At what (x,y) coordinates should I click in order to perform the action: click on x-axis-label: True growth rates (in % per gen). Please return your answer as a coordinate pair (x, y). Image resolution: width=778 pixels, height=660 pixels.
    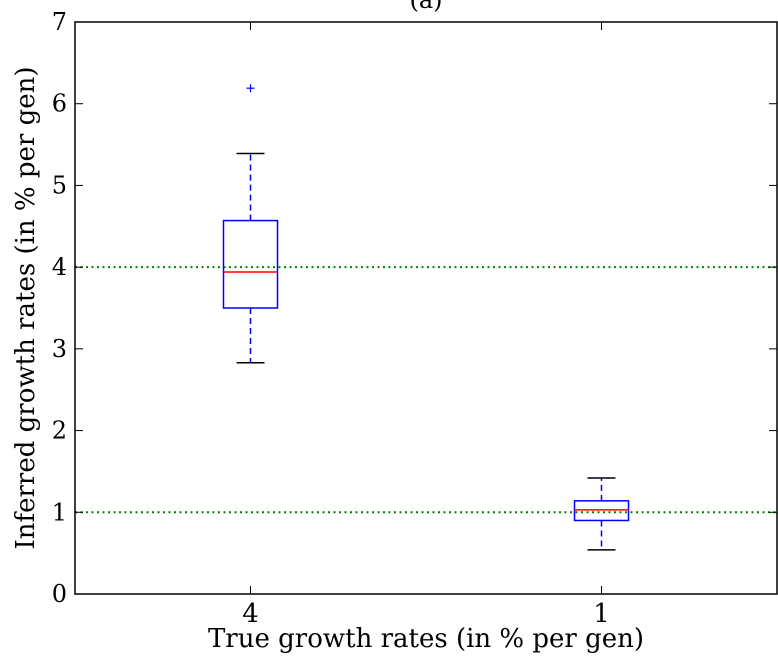
    Looking at the image, I should click on (426, 639).